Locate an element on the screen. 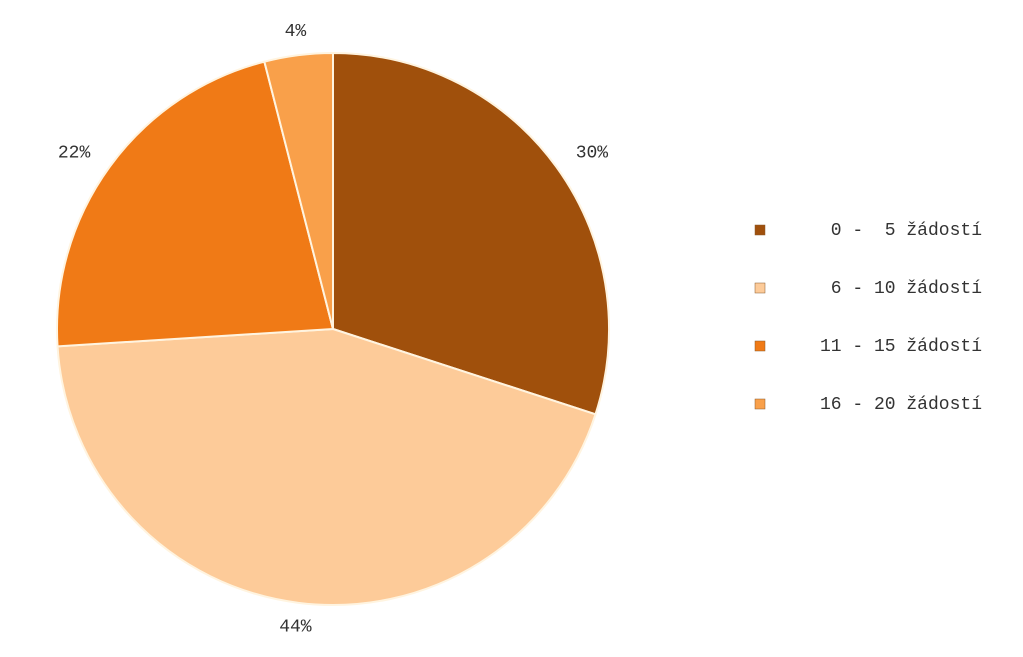  data-label: 4% is located at coordinates (296, 32).